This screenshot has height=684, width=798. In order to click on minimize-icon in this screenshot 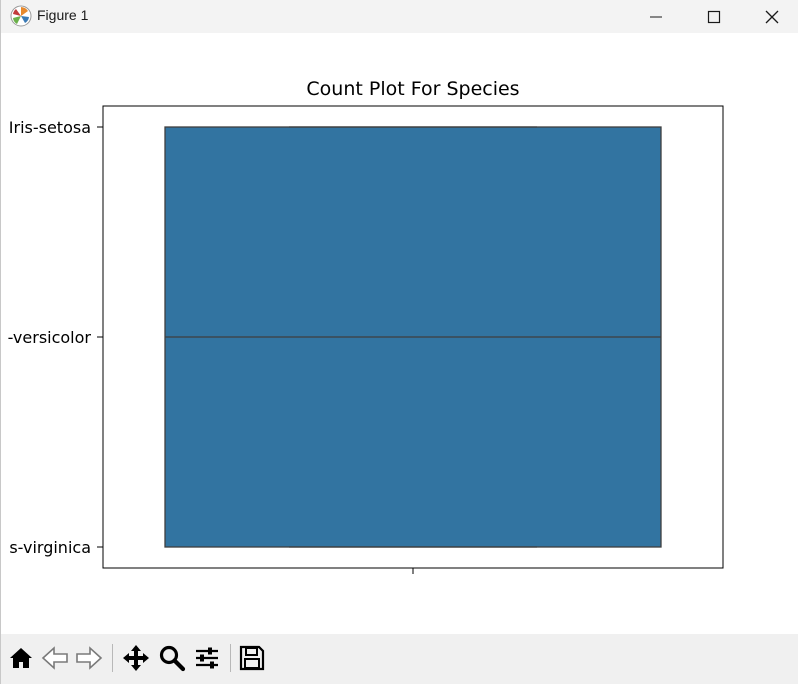, I will do `click(656, 16)`.